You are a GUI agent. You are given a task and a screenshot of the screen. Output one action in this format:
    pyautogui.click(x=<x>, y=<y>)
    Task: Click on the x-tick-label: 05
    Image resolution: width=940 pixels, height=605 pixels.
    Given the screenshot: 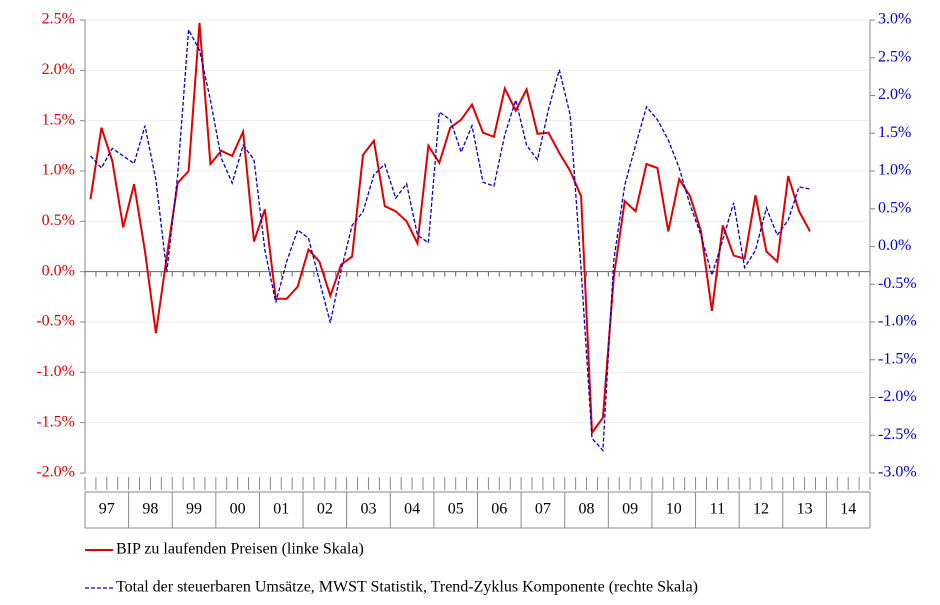 What is the action you would take?
    pyautogui.click(x=456, y=509)
    